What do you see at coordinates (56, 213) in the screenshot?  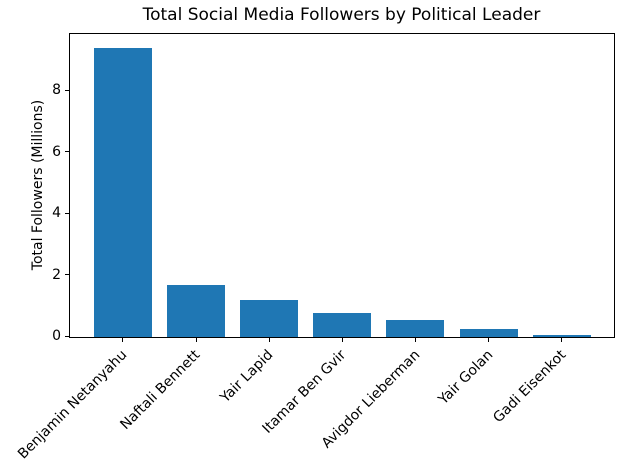 I see `y-tick-label: 4` at bounding box center [56, 213].